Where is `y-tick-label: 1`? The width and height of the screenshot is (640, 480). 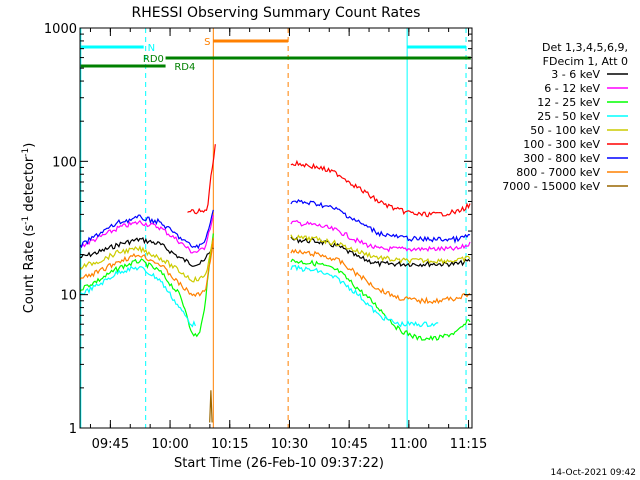
y-tick-label: 1 is located at coordinates (73, 429).